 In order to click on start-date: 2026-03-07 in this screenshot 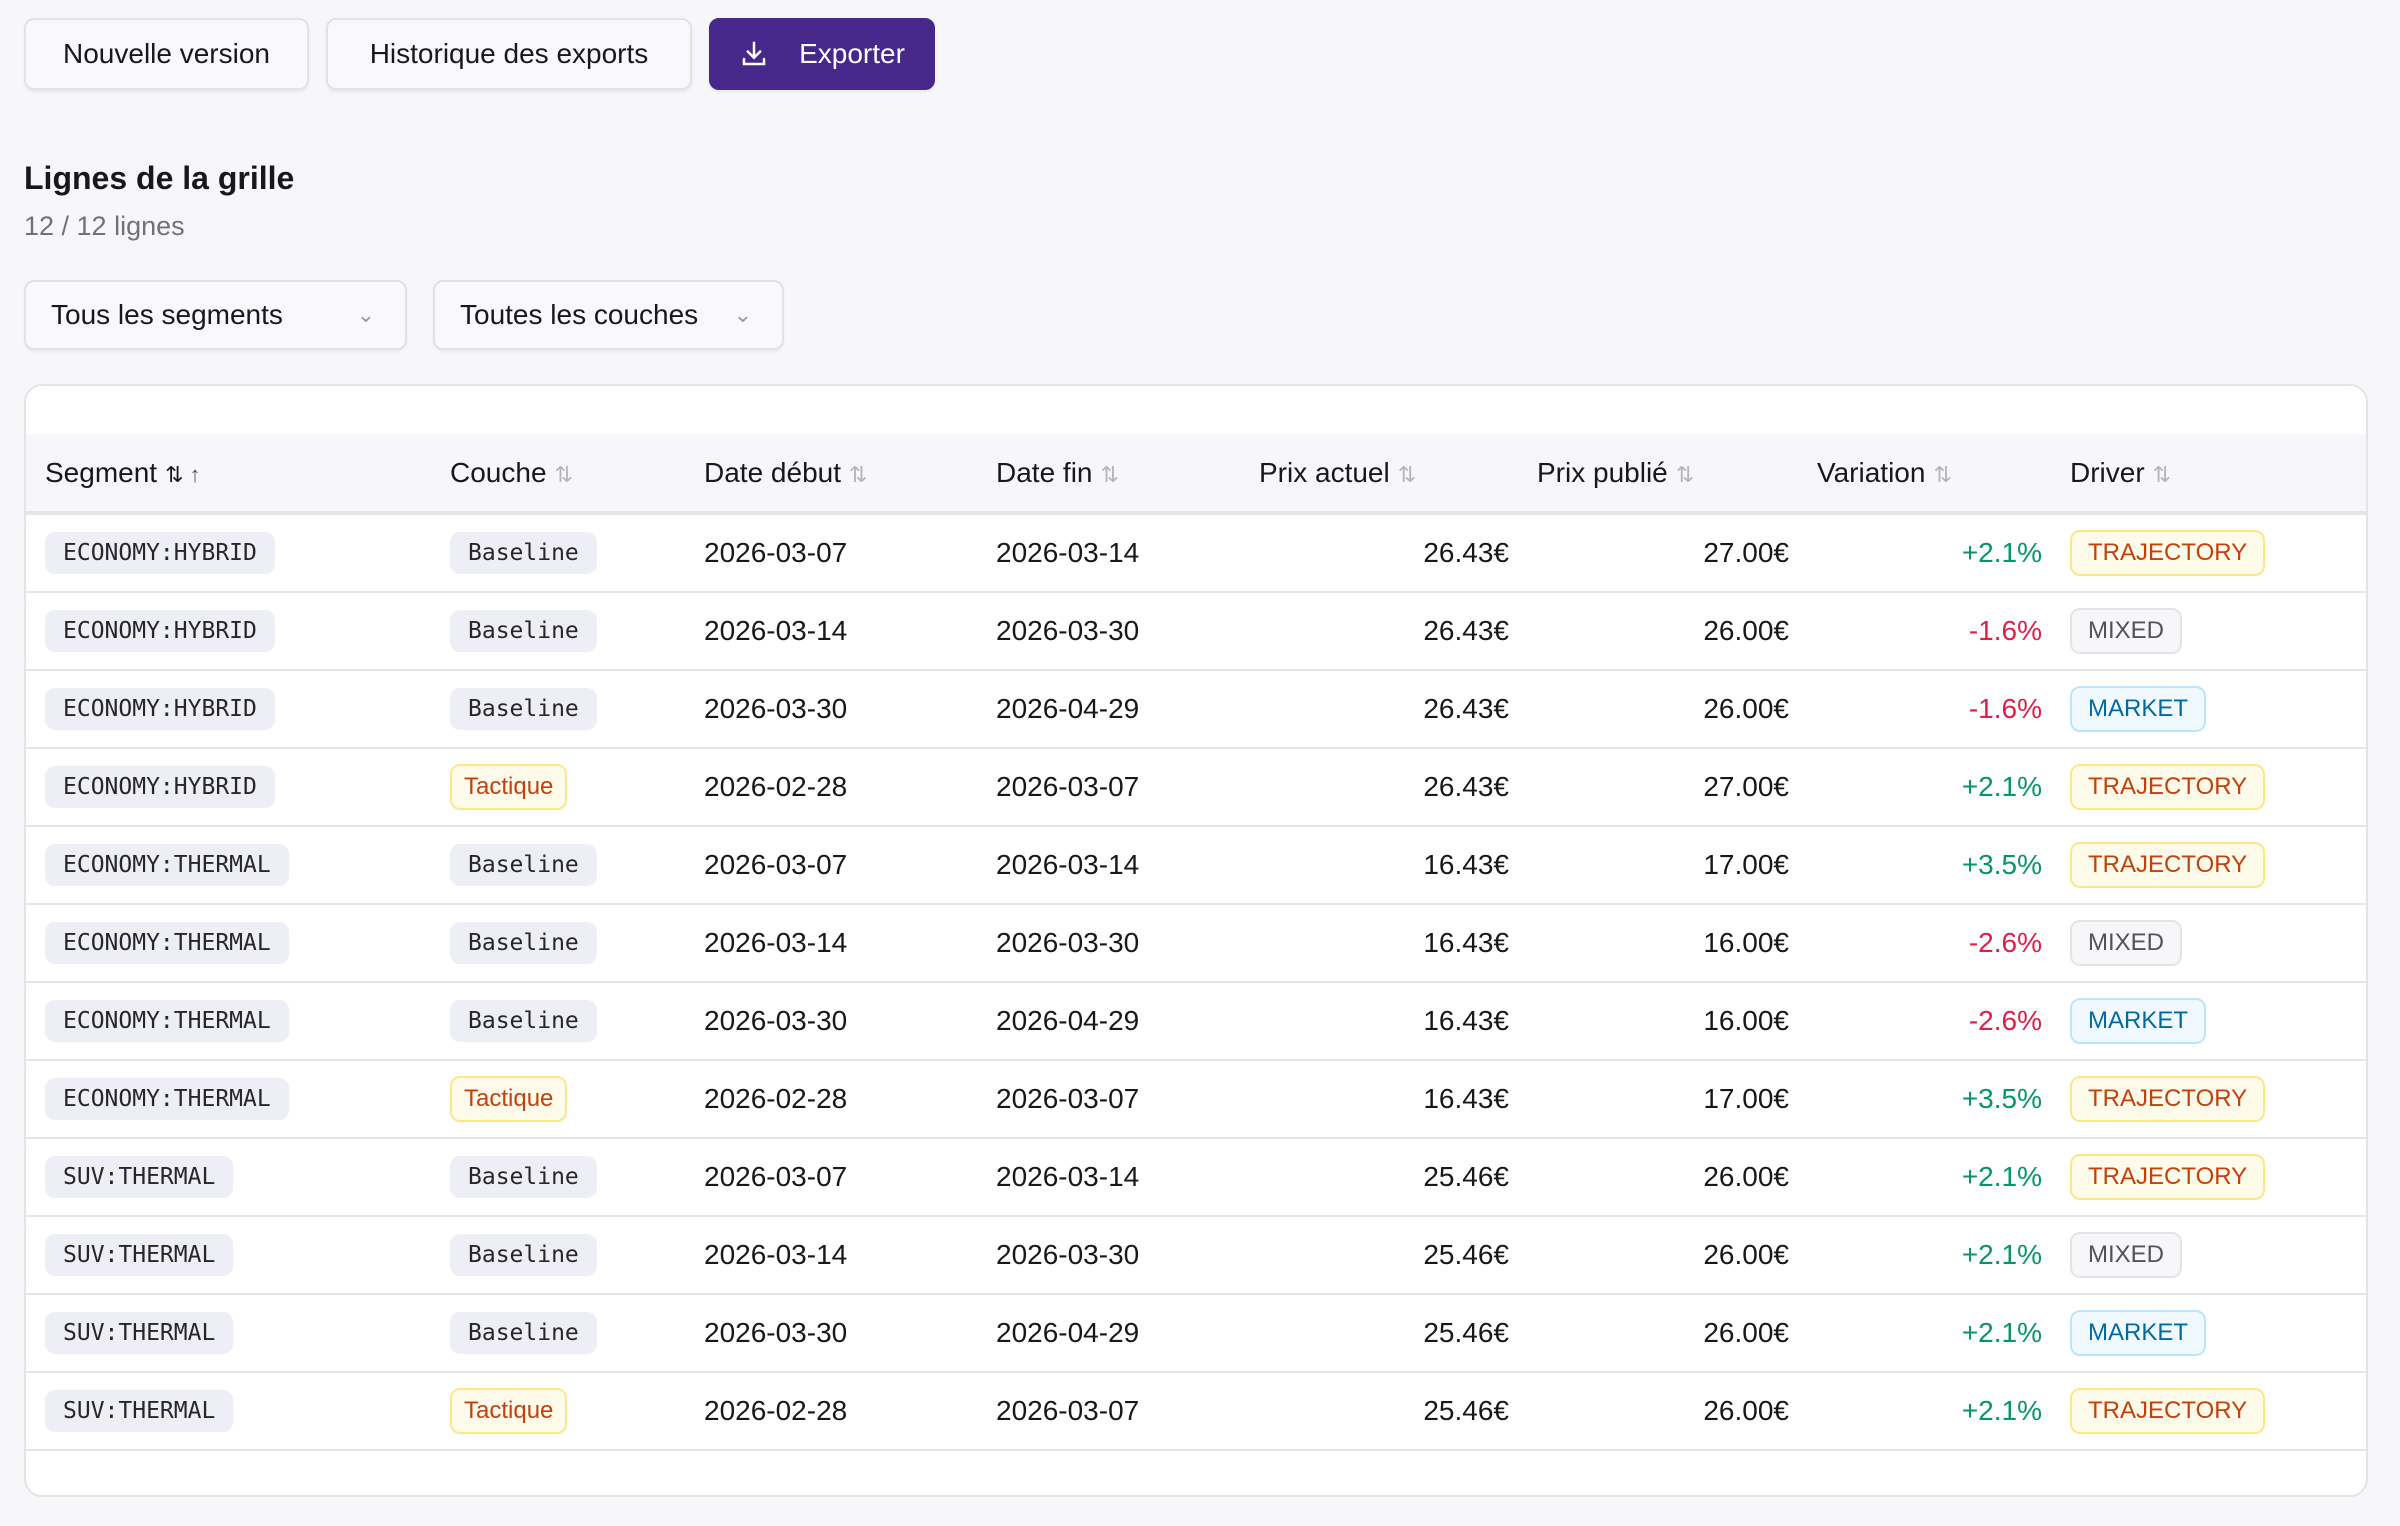, I will do `click(776, 552)`.